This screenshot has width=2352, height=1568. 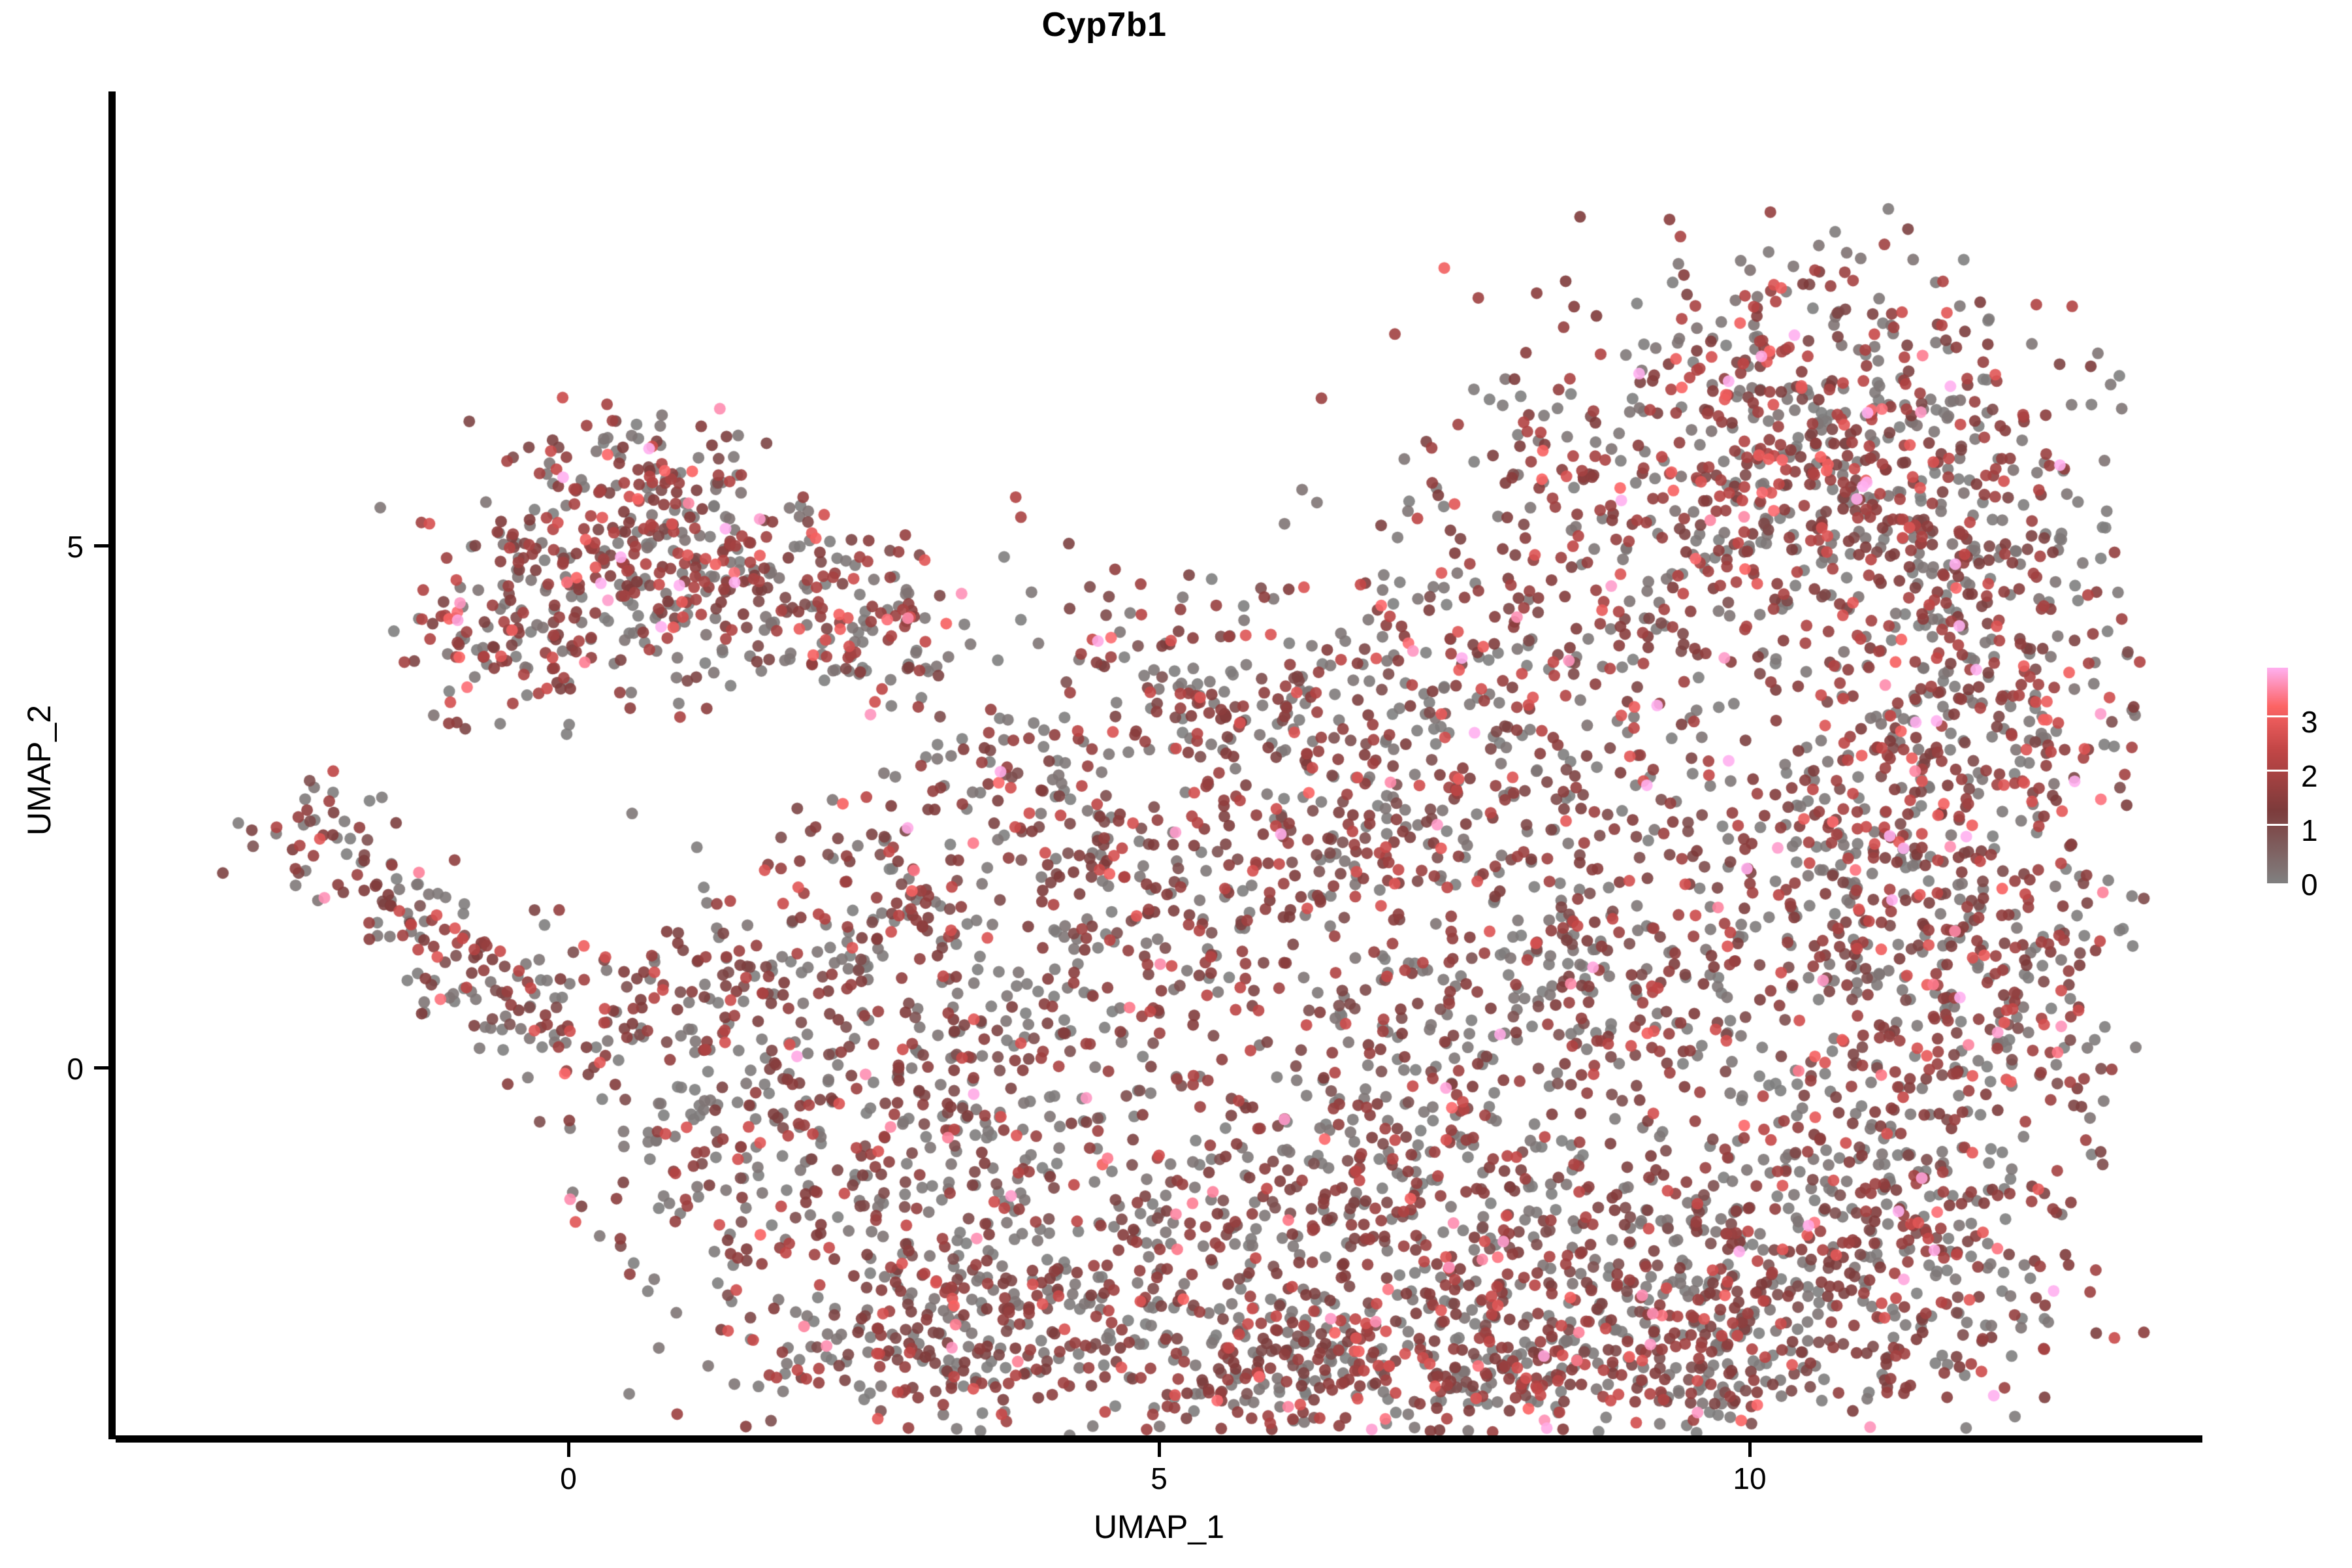 I want to click on x-tick-label: 5, so click(x=1159, y=1478).